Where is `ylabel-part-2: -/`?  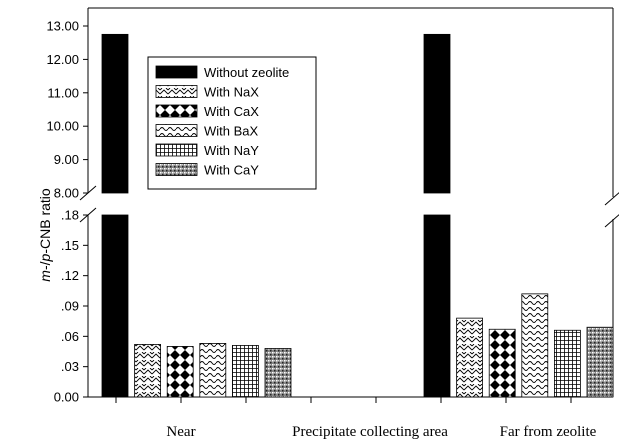
ylabel-part-2: -/ is located at coordinates (45, 265).